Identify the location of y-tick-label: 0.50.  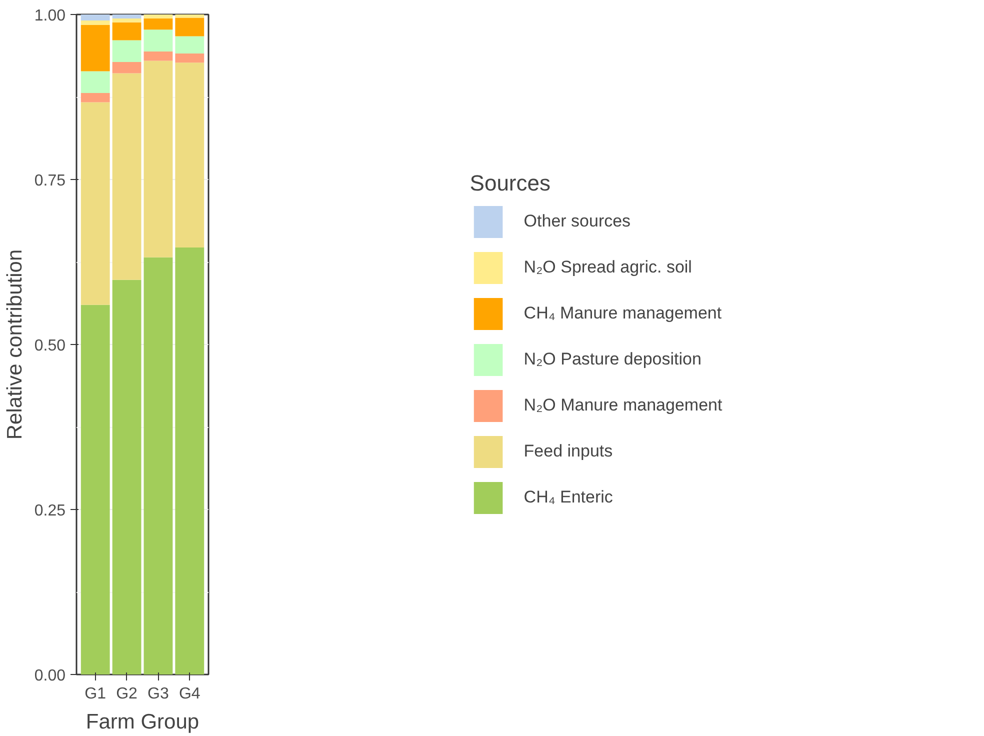
(50, 346).